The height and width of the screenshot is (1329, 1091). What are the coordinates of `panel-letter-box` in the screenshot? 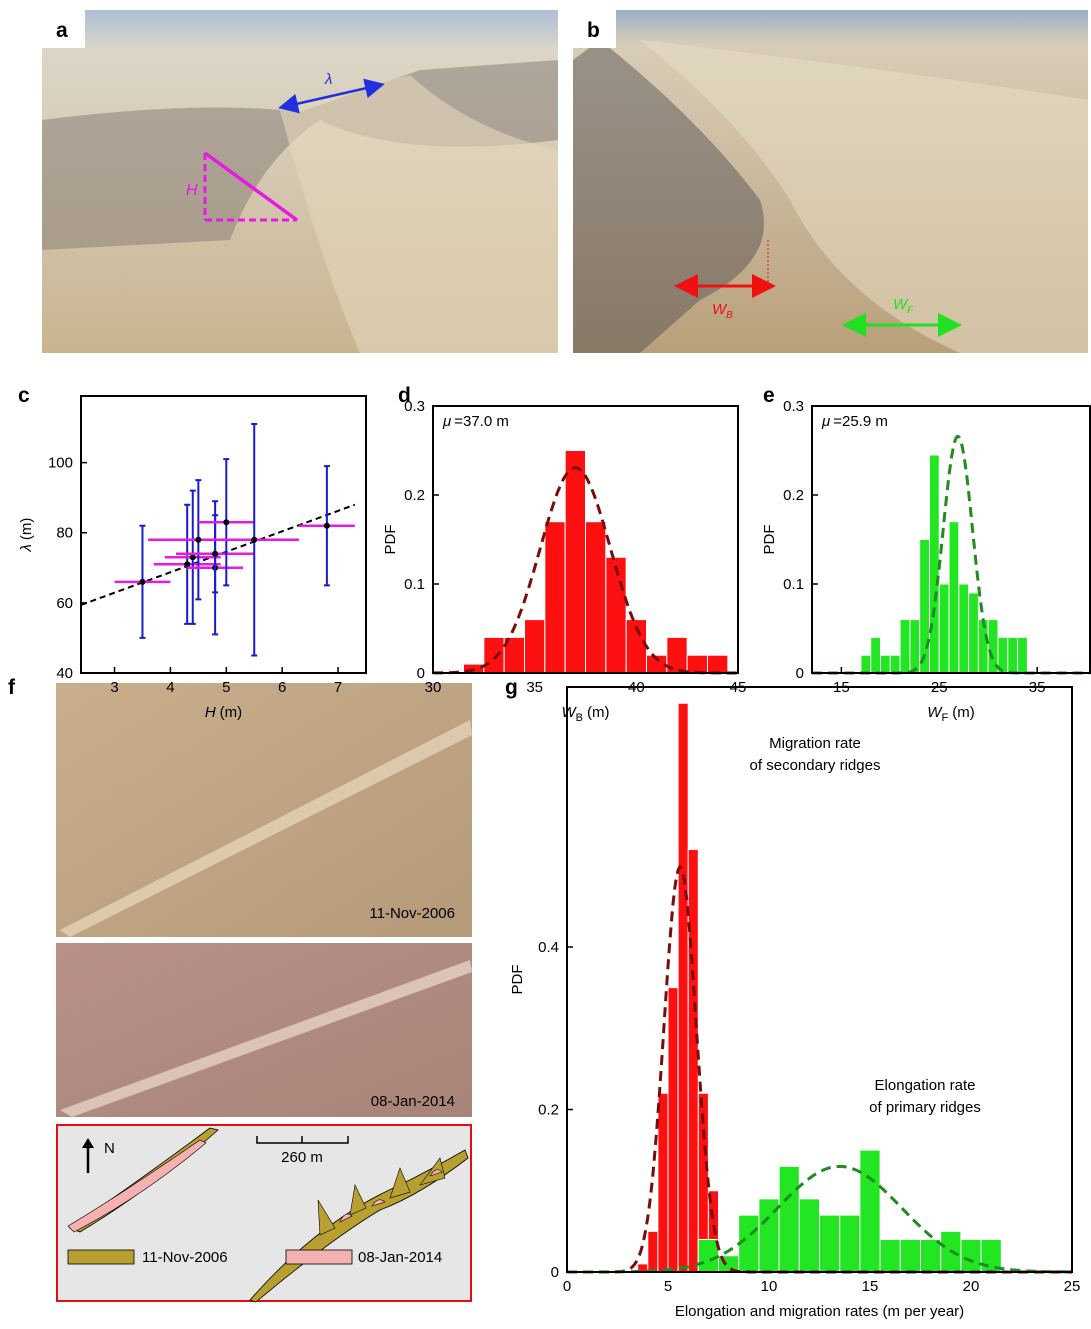 It's located at (594, 29).